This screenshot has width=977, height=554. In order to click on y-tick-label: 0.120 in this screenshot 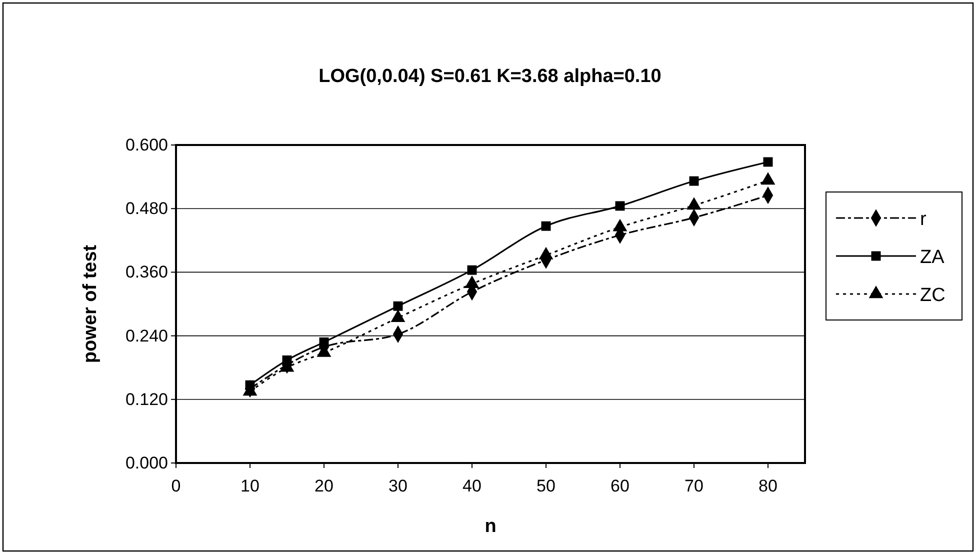, I will do `click(146, 399)`.